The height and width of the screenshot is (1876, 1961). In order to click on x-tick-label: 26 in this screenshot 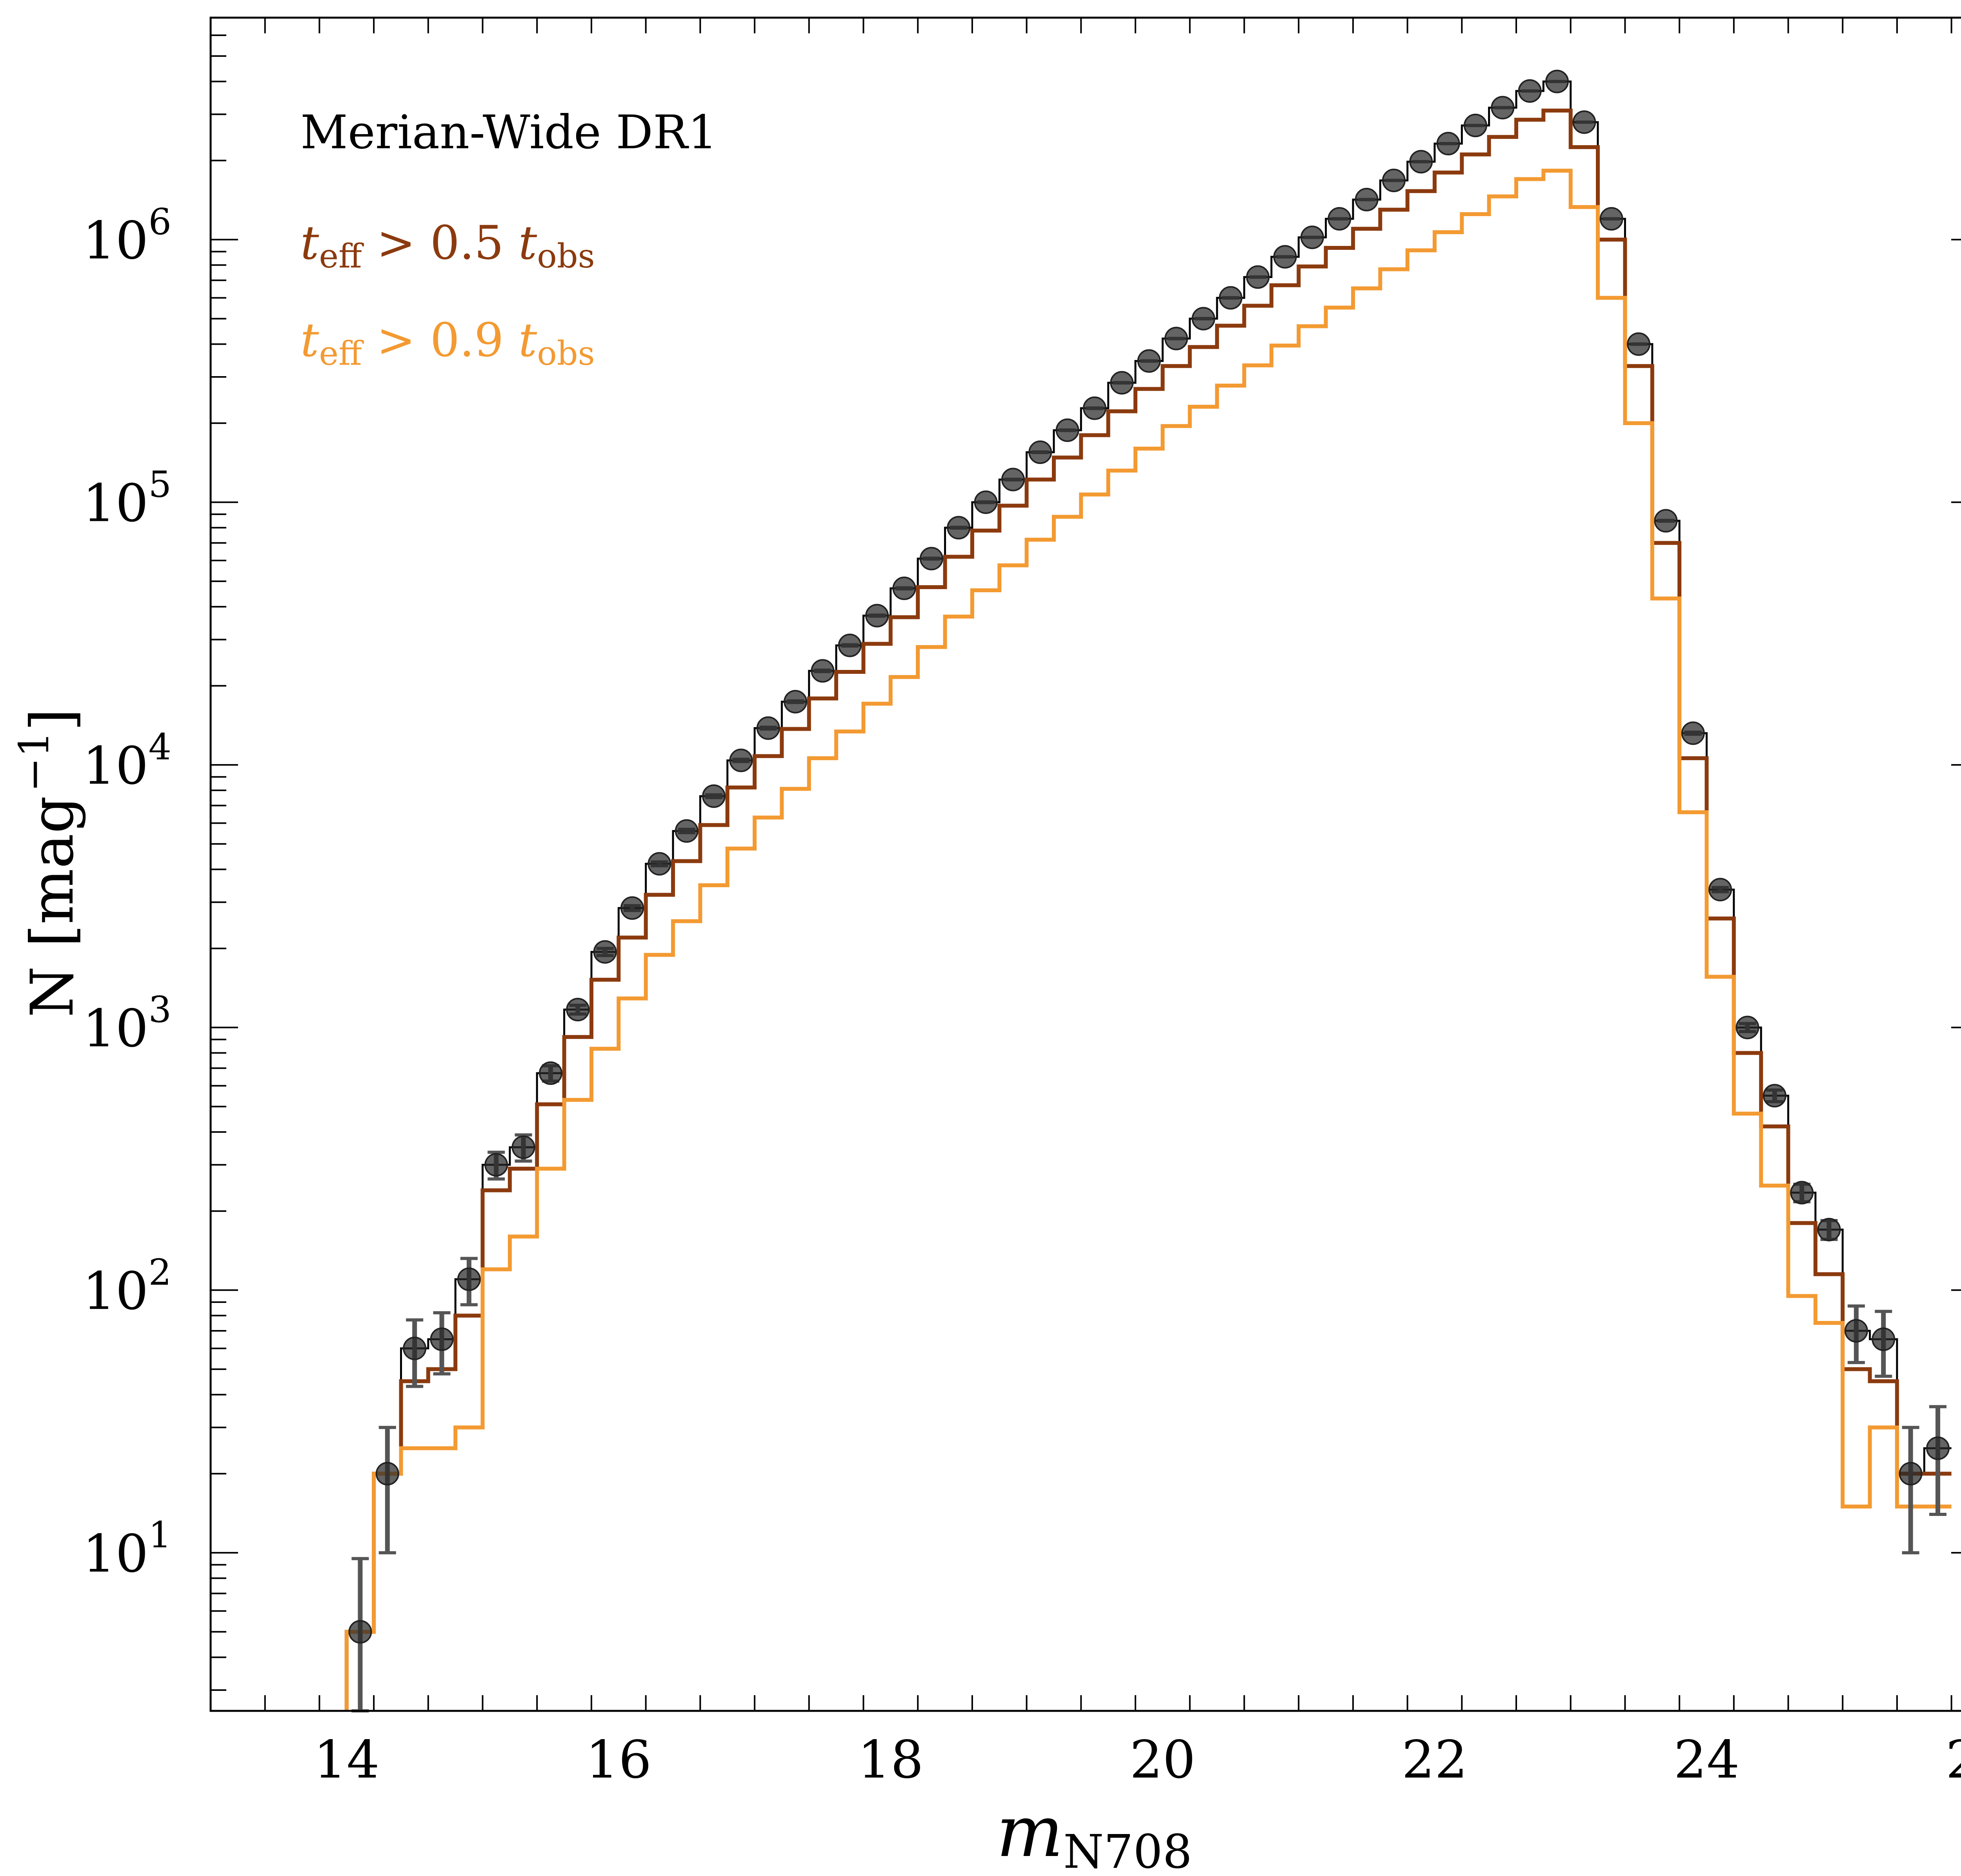, I will do `click(1953, 1760)`.